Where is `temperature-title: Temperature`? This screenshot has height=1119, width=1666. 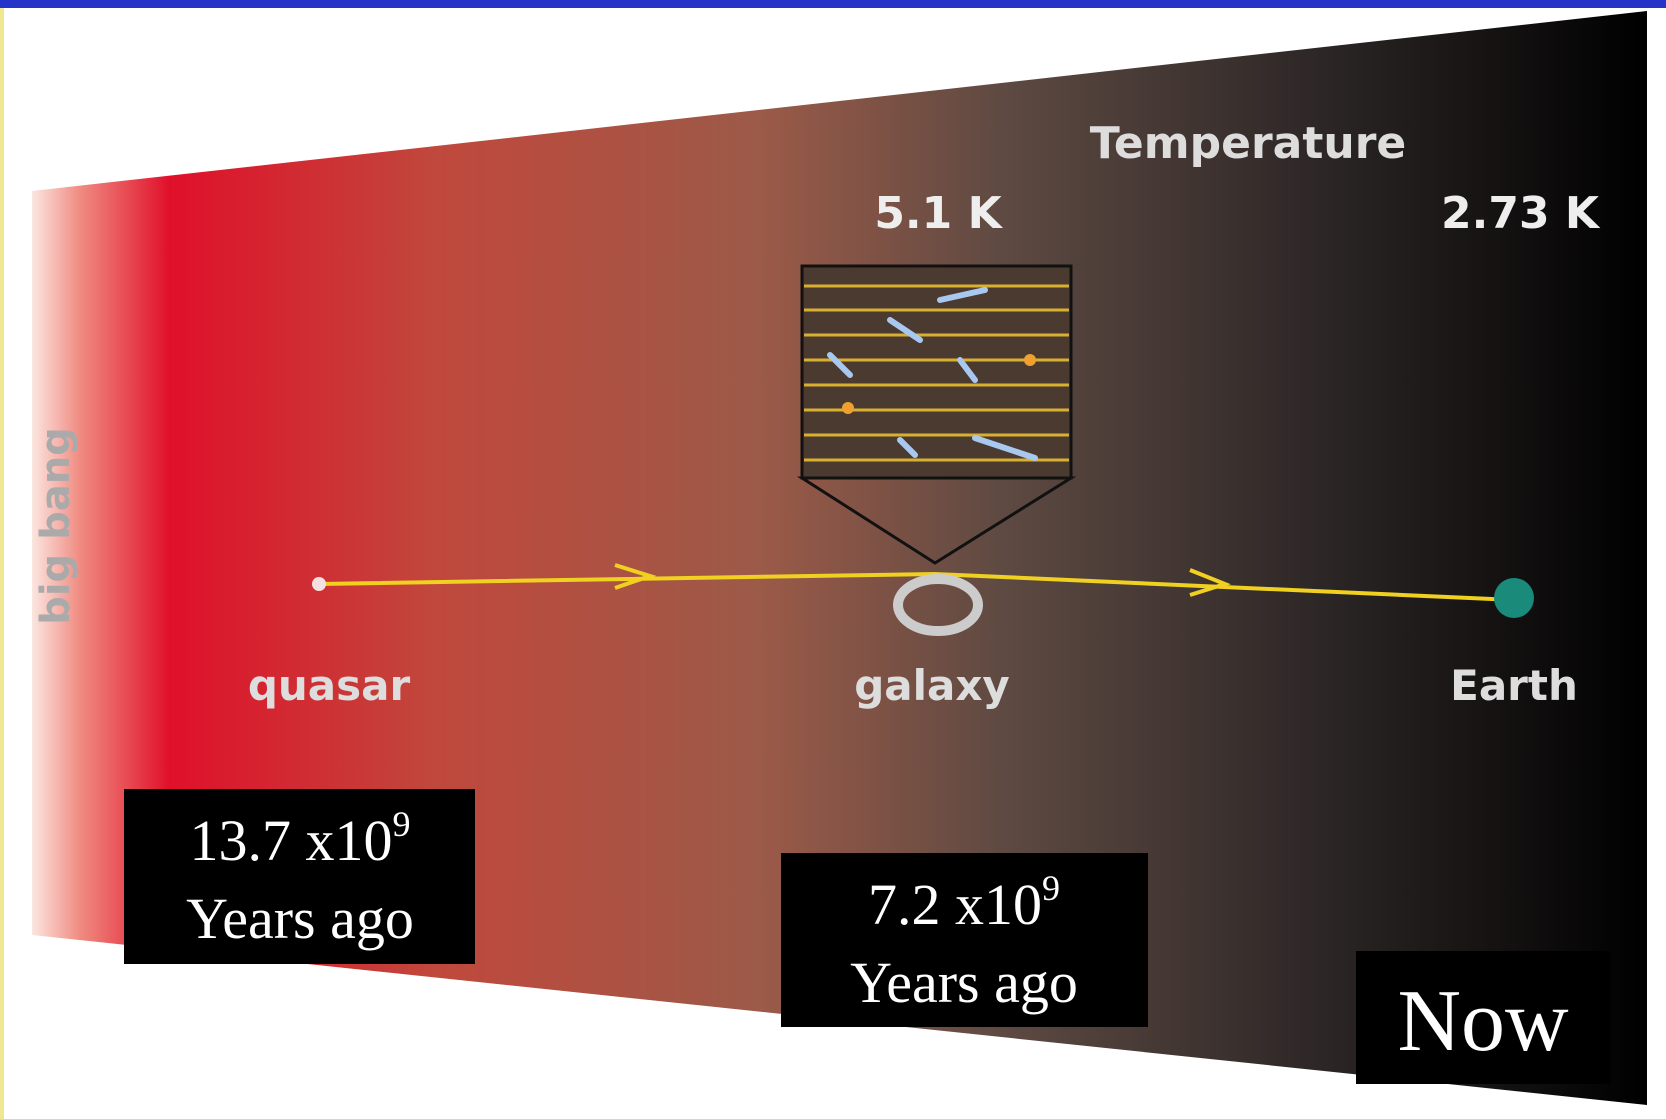 temperature-title: Temperature is located at coordinates (1248, 143).